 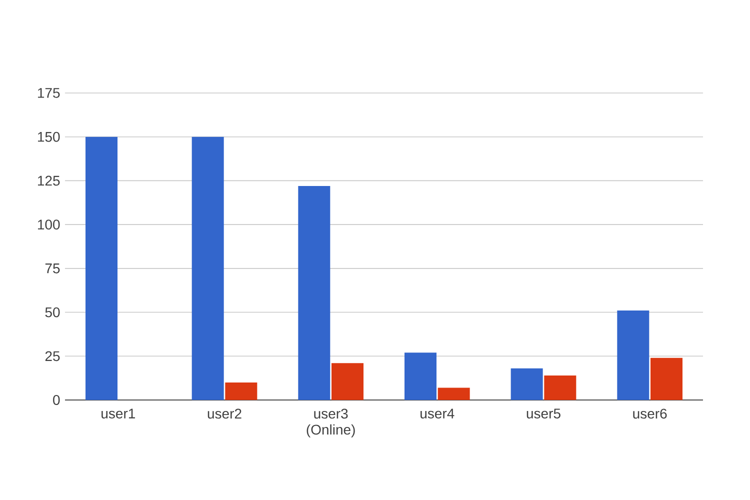 What do you see at coordinates (49, 93) in the screenshot?
I see `y-tick-label: 175` at bounding box center [49, 93].